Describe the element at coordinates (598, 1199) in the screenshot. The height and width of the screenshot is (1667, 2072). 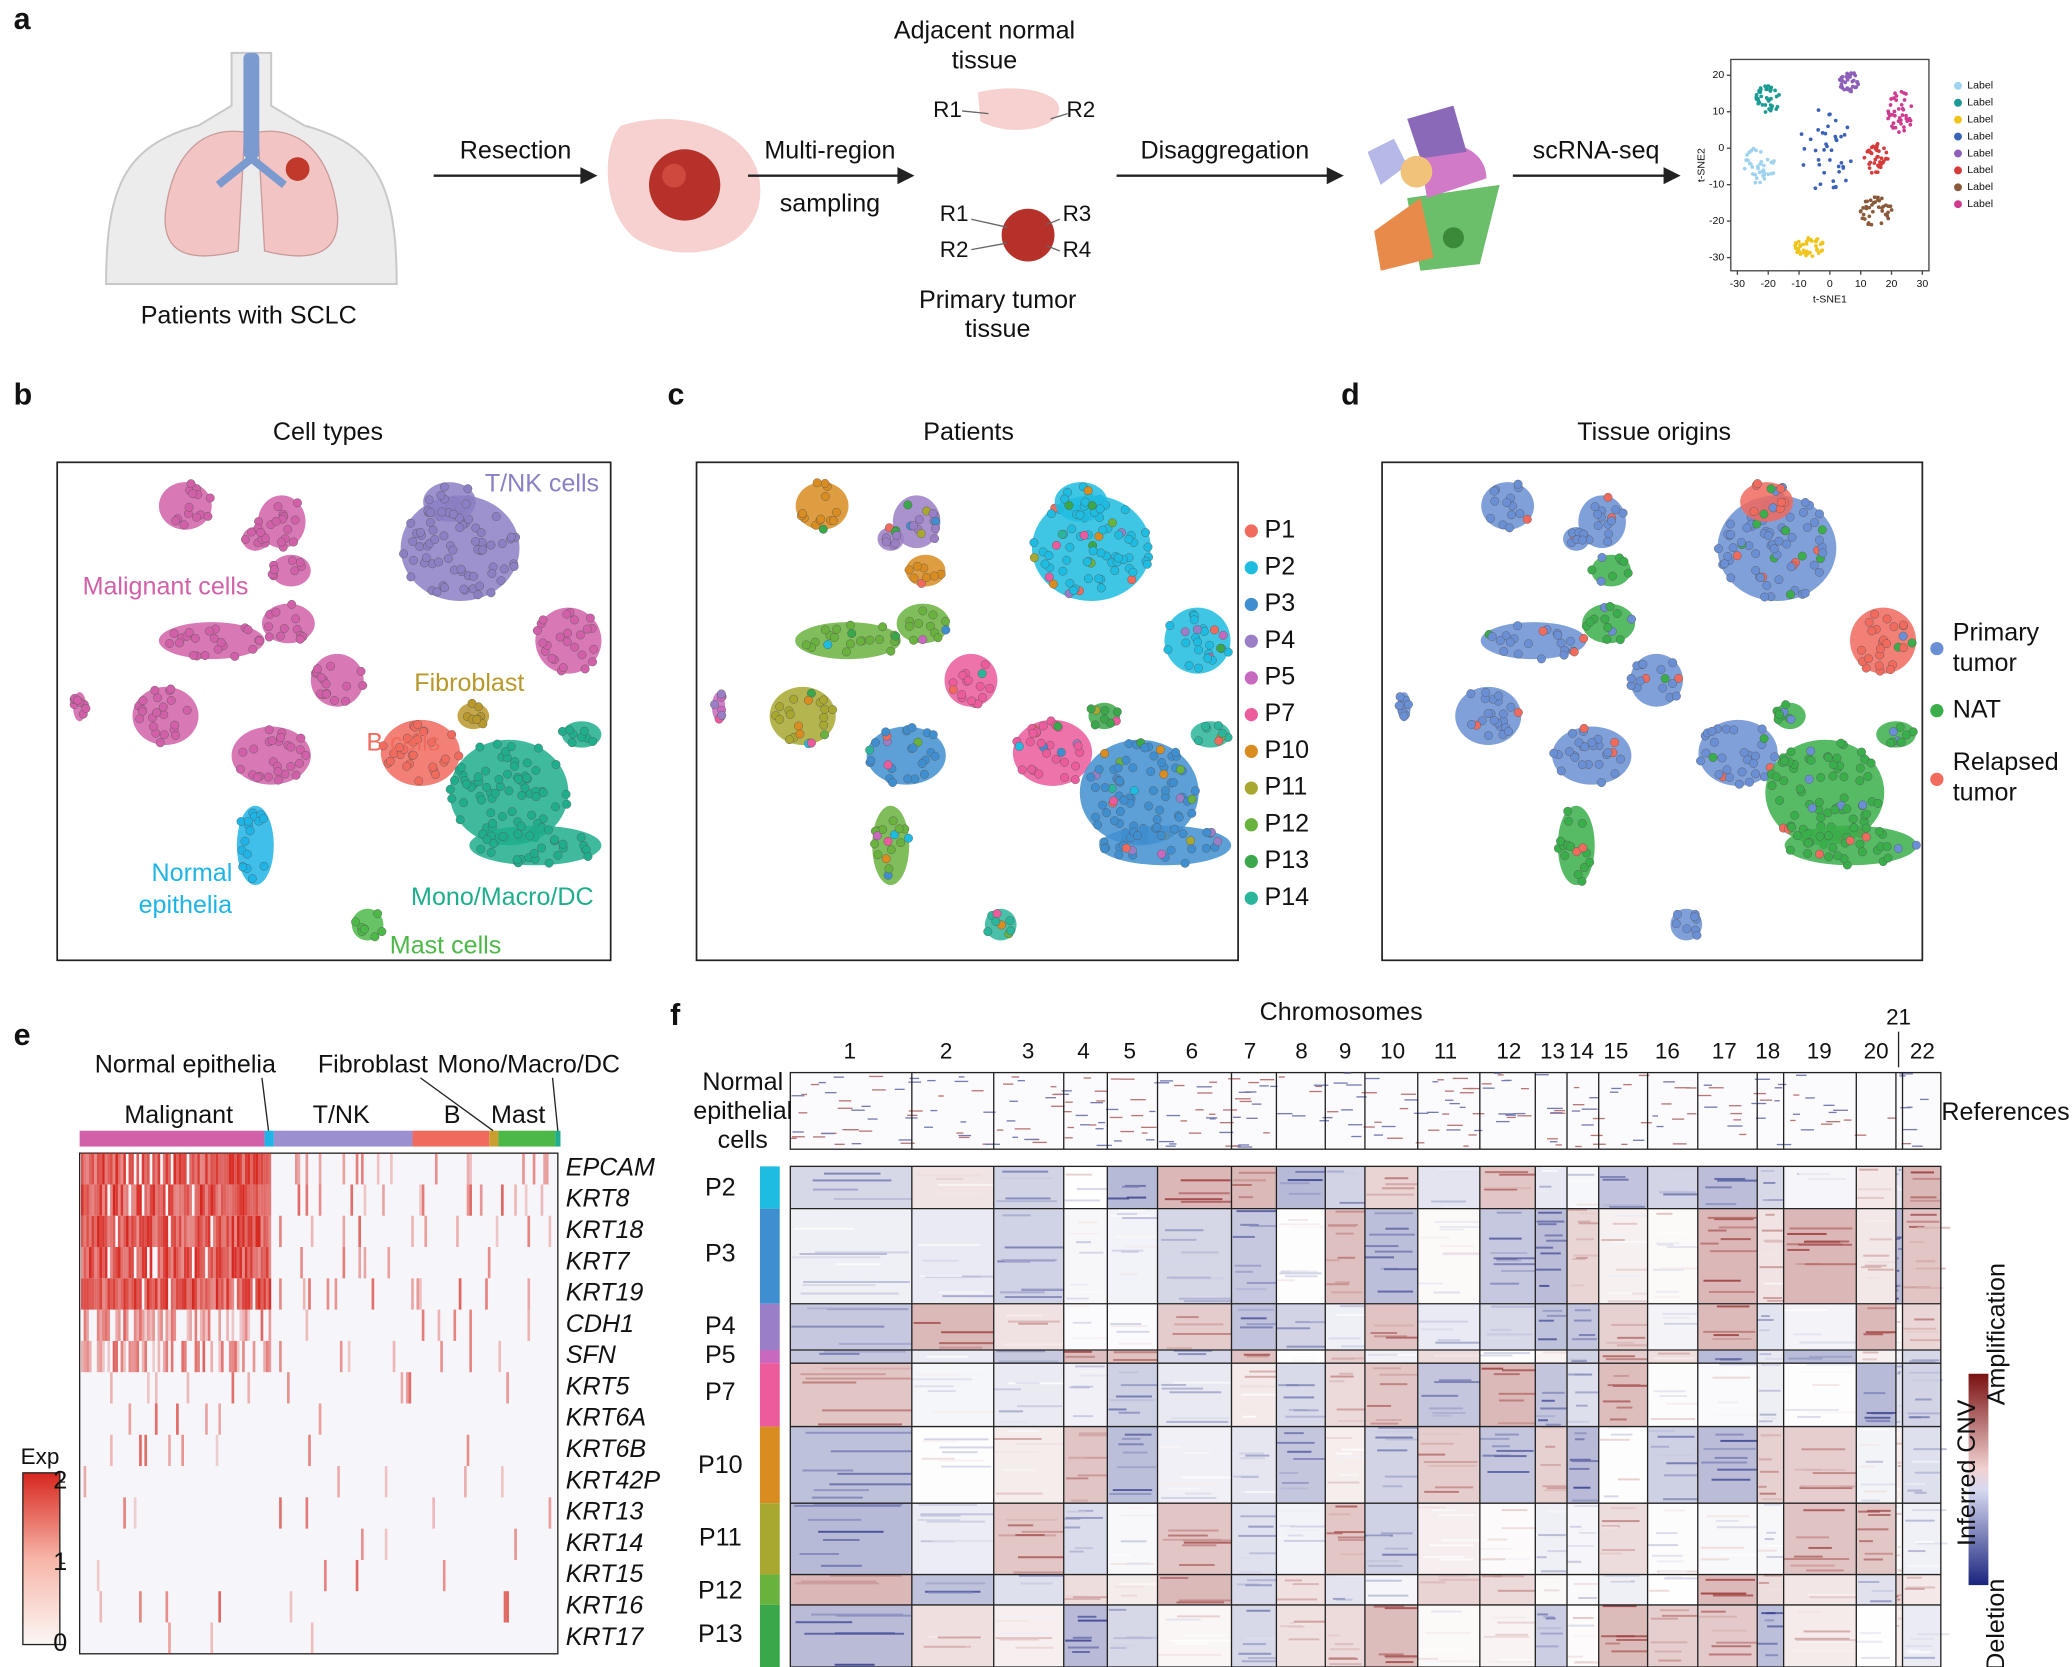
I see `gene-label: KRT8` at that location.